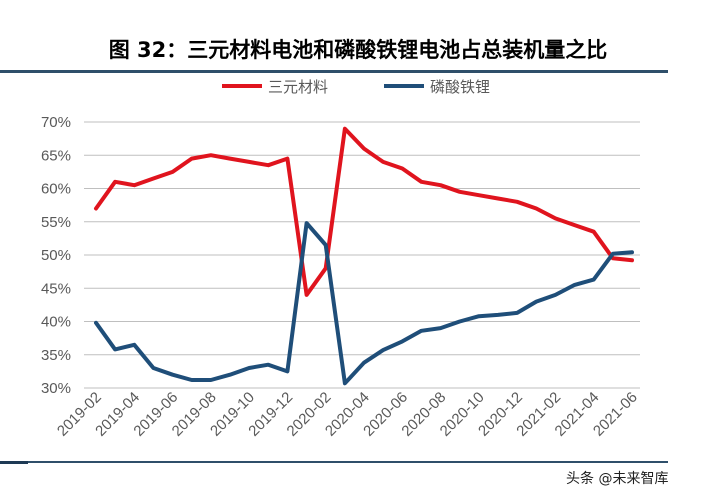 The width and height of the screenshot is (716, 496). Describe the element at coordinates (14, 462) in the screenshot. I see `bottom-divider-accent` at that location.